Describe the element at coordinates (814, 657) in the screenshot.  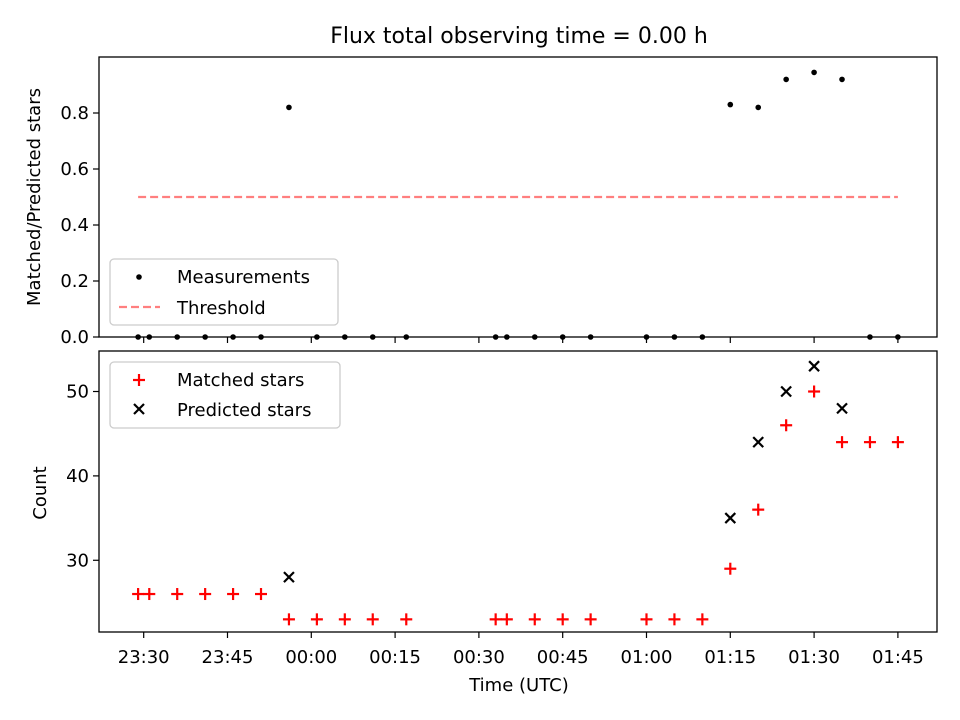
I see `x-tick-label: 01:30` at that location.